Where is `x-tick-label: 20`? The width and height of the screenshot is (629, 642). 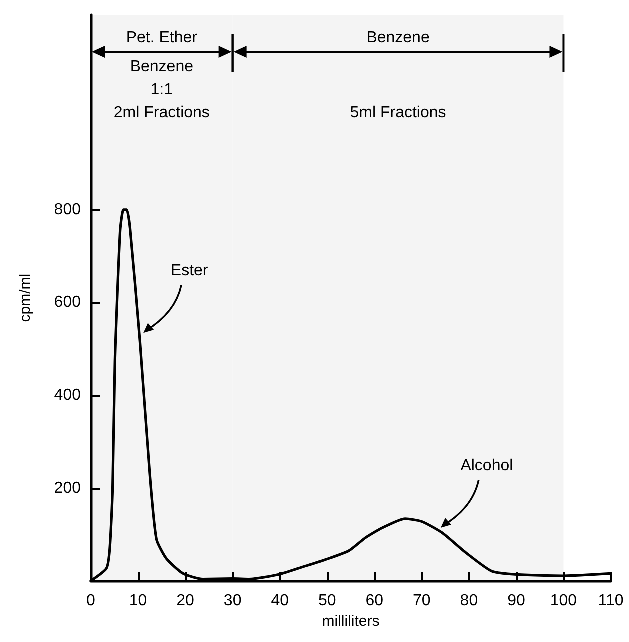 x-tick-label: 20 is located at coordinates (185, 601).